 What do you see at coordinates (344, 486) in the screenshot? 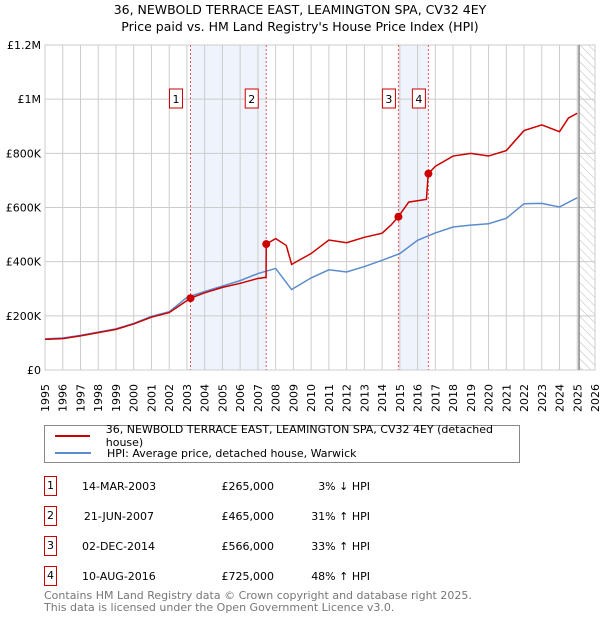
I see `sale-hpi-diff: 3% ↓ HPI` at bounding box center [344, 486].